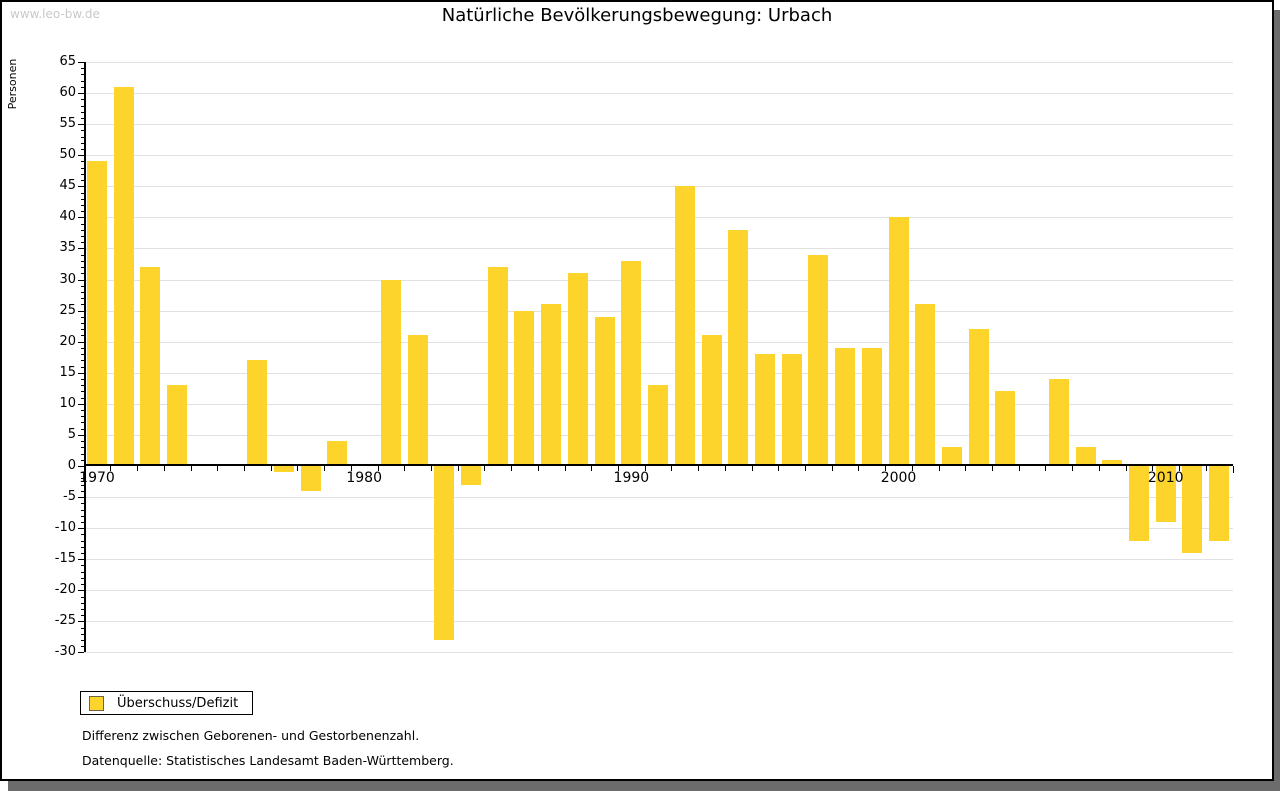 This screenshot has height=791, width=1280. What do you see at coordinates (97, 478) in the screenshot?
I see `x-tick-label: 1970` at bounding box center [97, 478].